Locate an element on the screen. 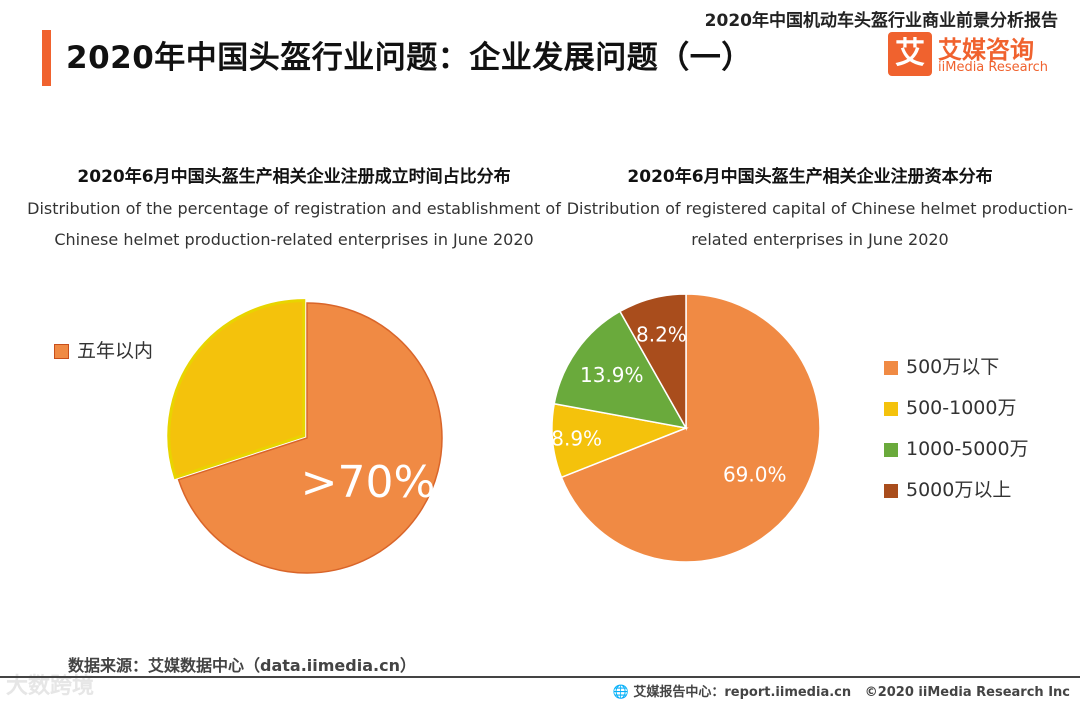  legend-item: 1000-5000万 is located at coordinates (956, 454).